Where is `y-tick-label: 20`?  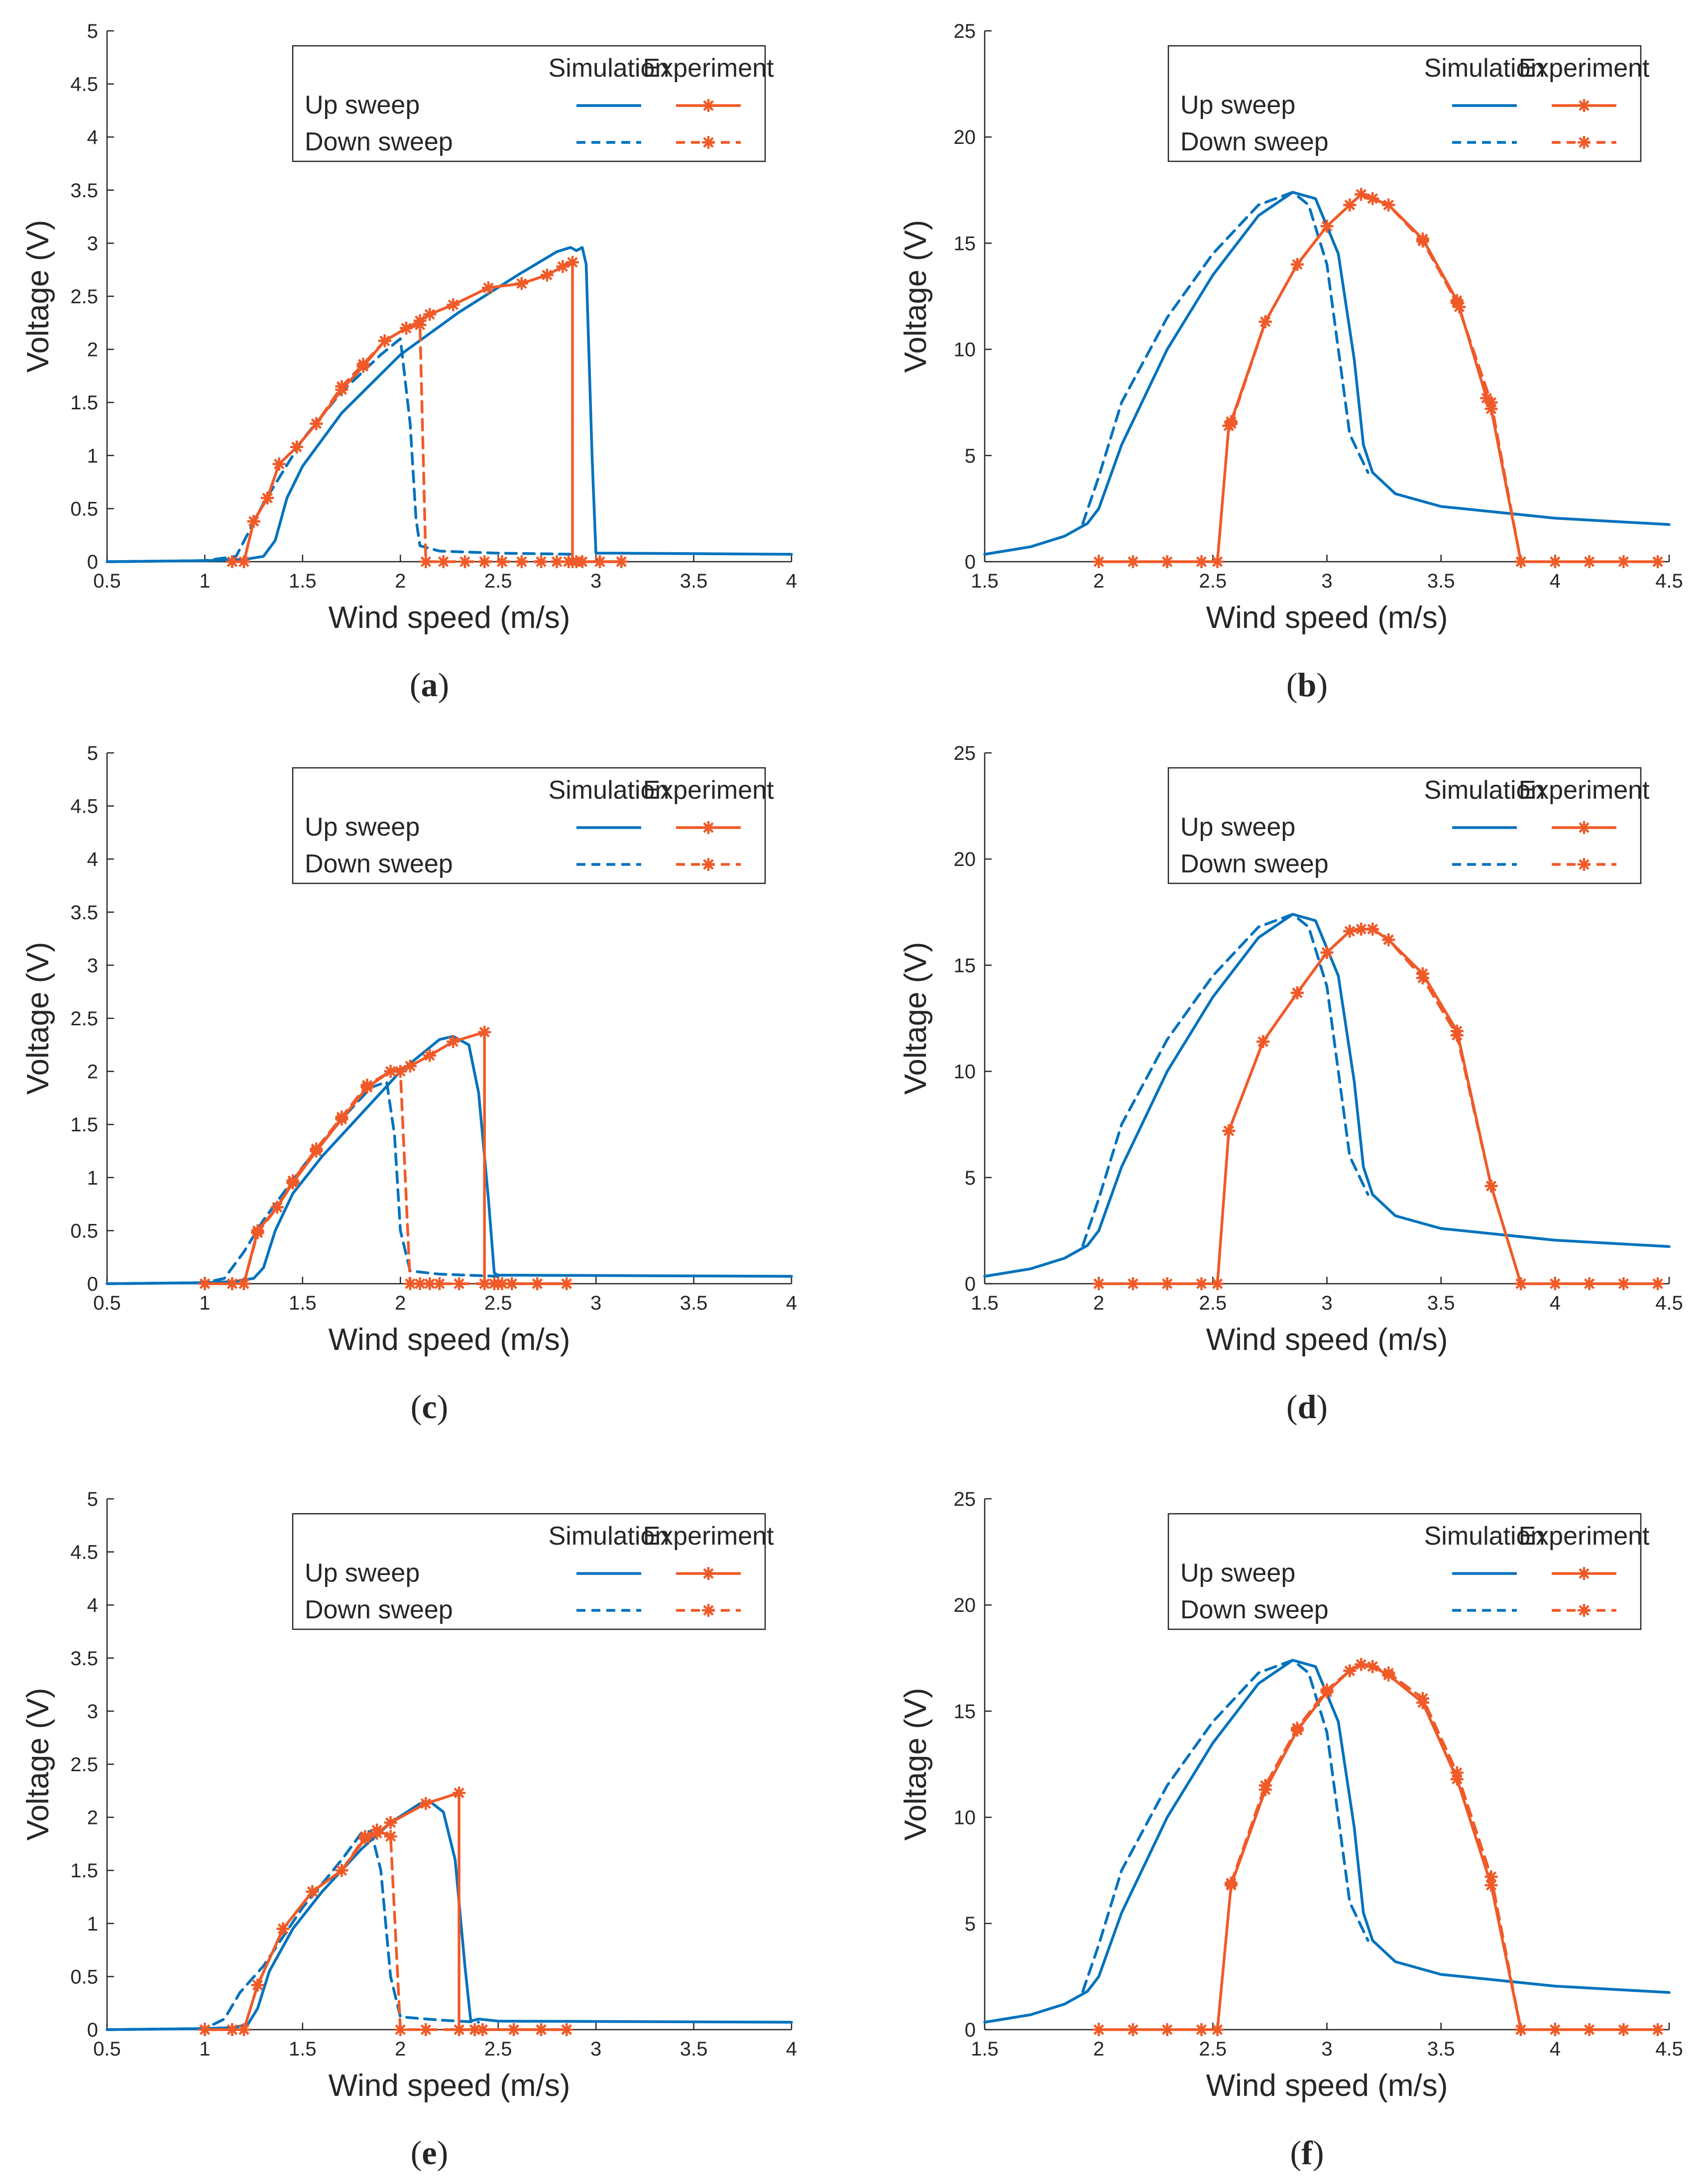 y-tick-label: 20 is located at coordinates (965, 859).